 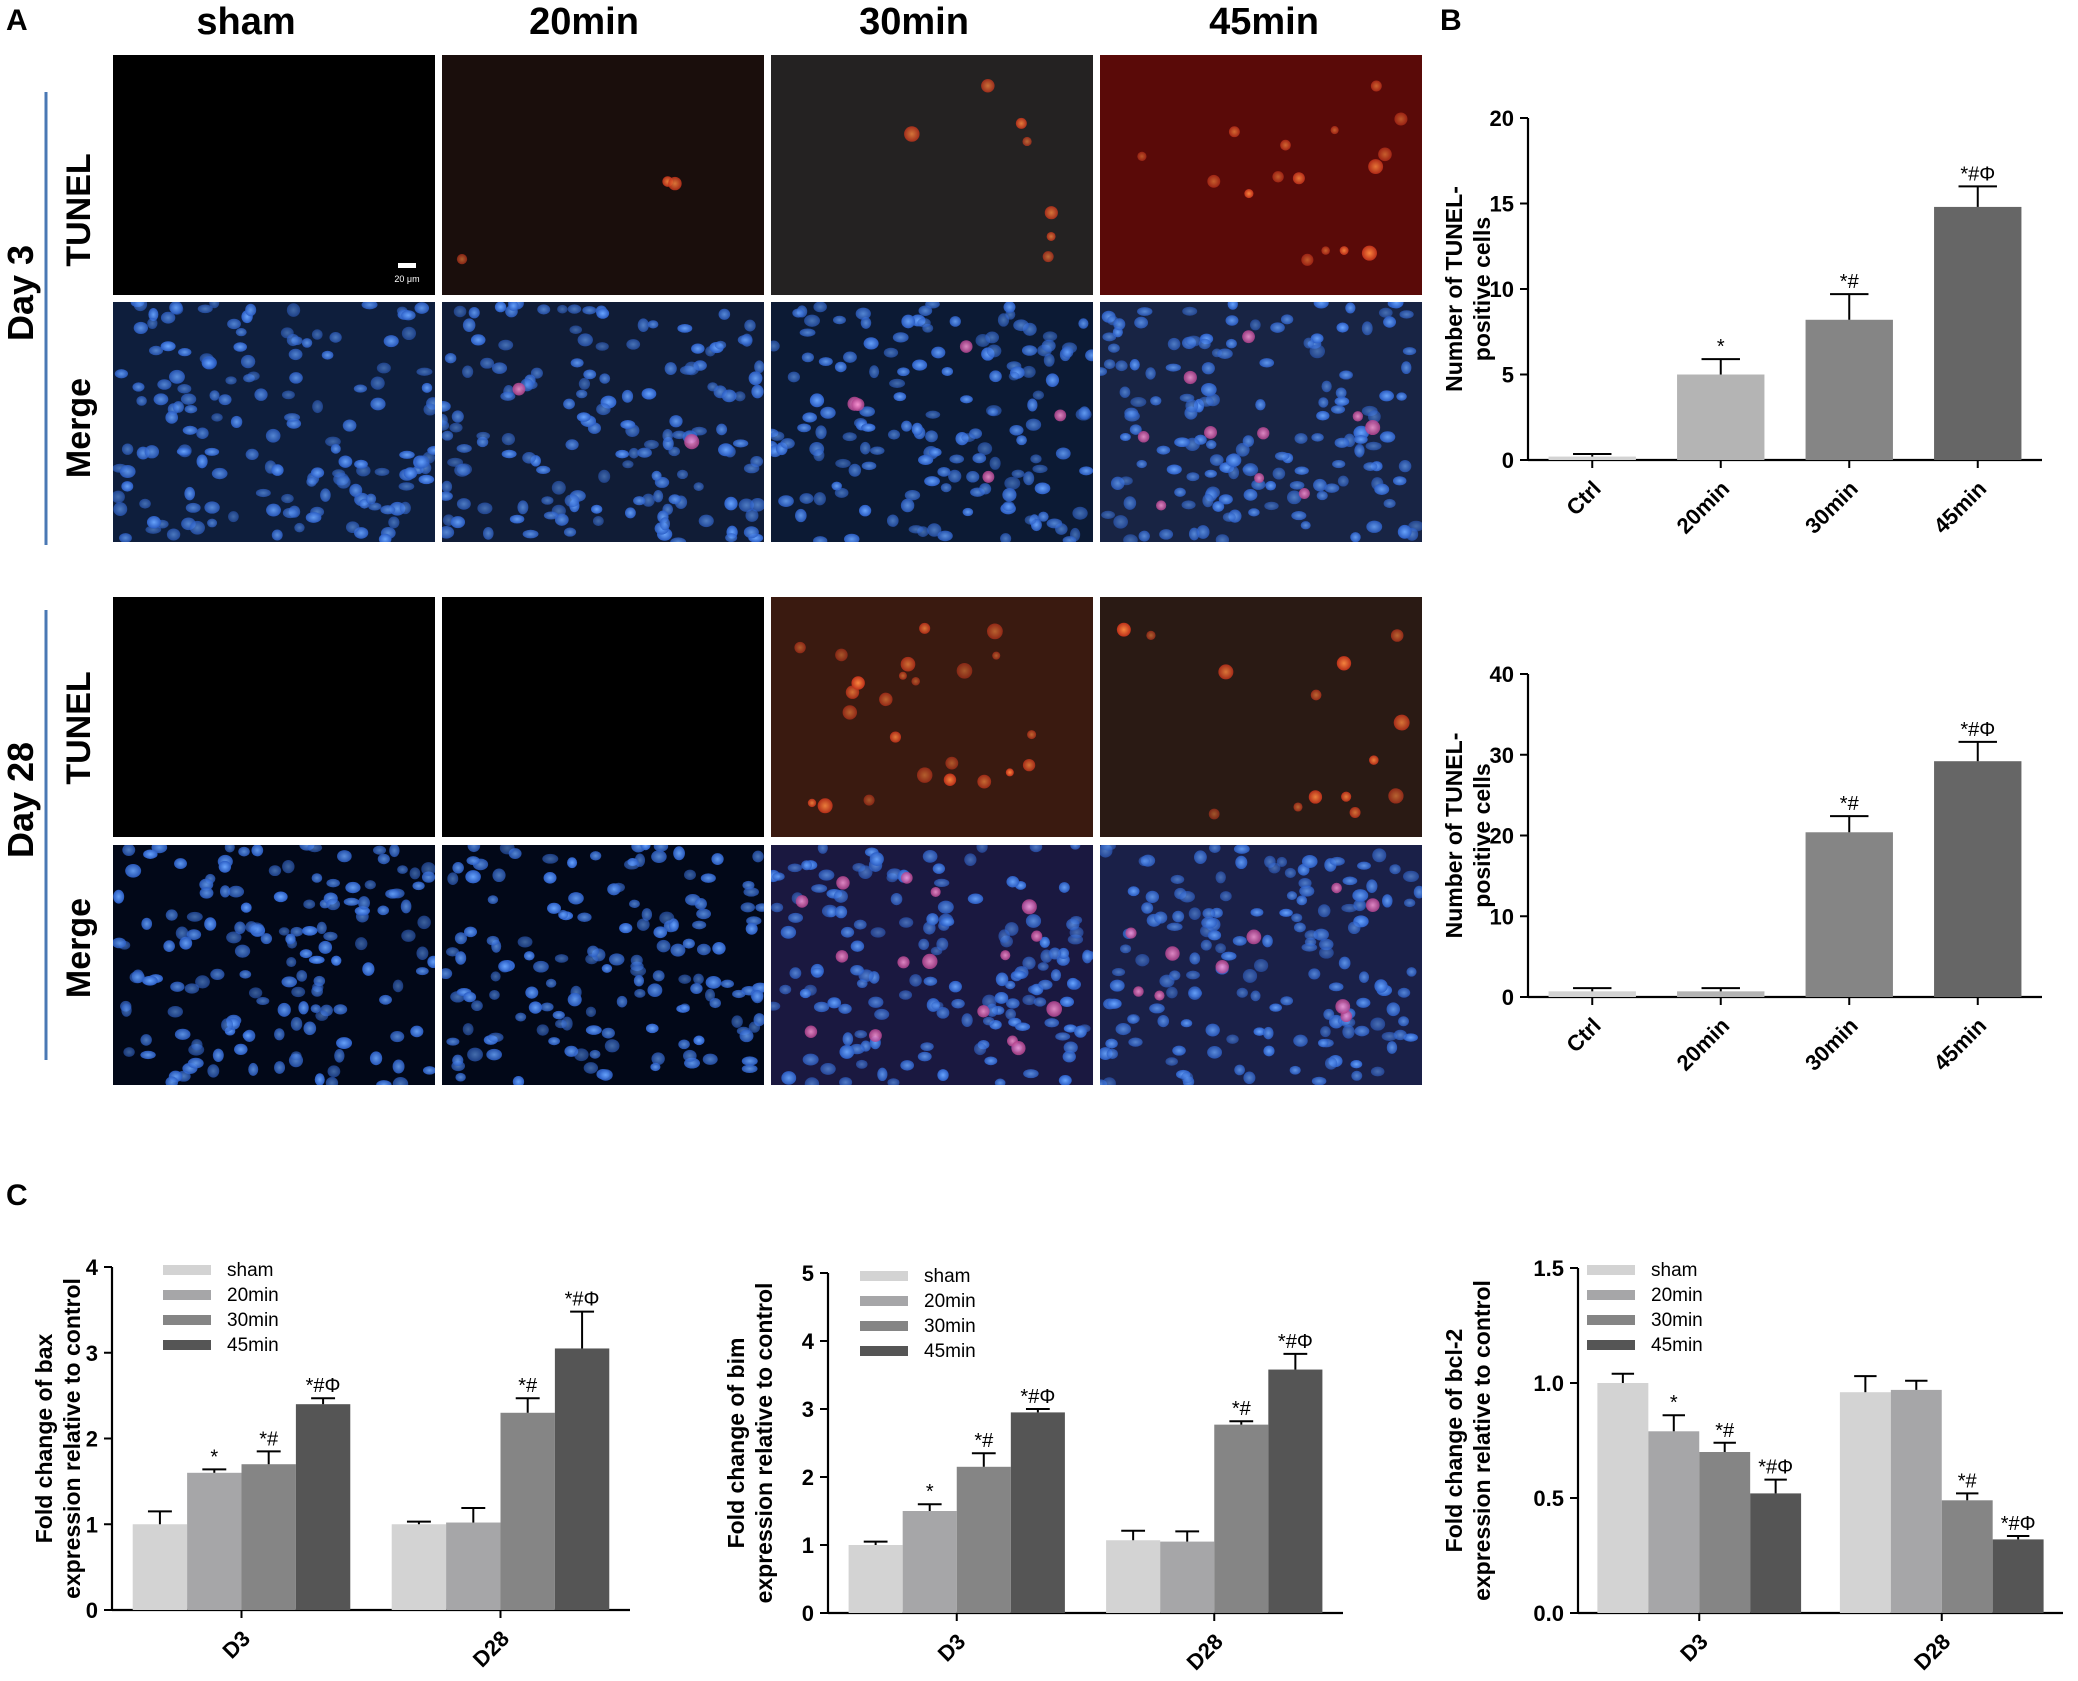 What do you see at coordinates (274, 717) in the screenshot?
I see `micrograph-tunel-day28-sham` at bounding box center [274, 717].